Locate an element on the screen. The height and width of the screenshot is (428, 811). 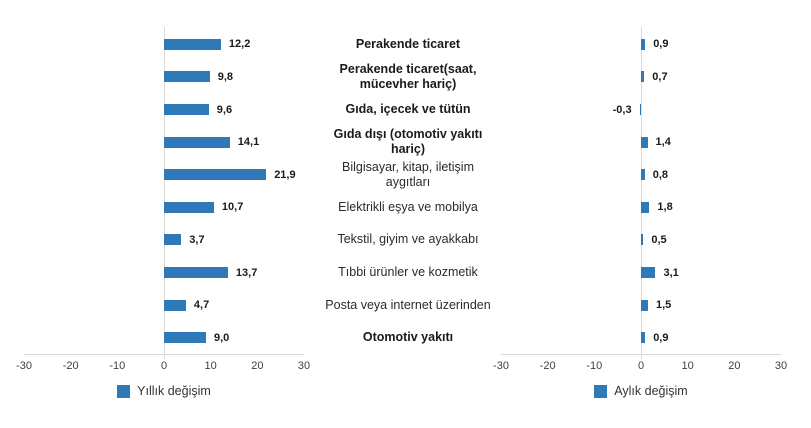
category-label: Gıda, içecek ve tütün is located at coordinates (408, 108).